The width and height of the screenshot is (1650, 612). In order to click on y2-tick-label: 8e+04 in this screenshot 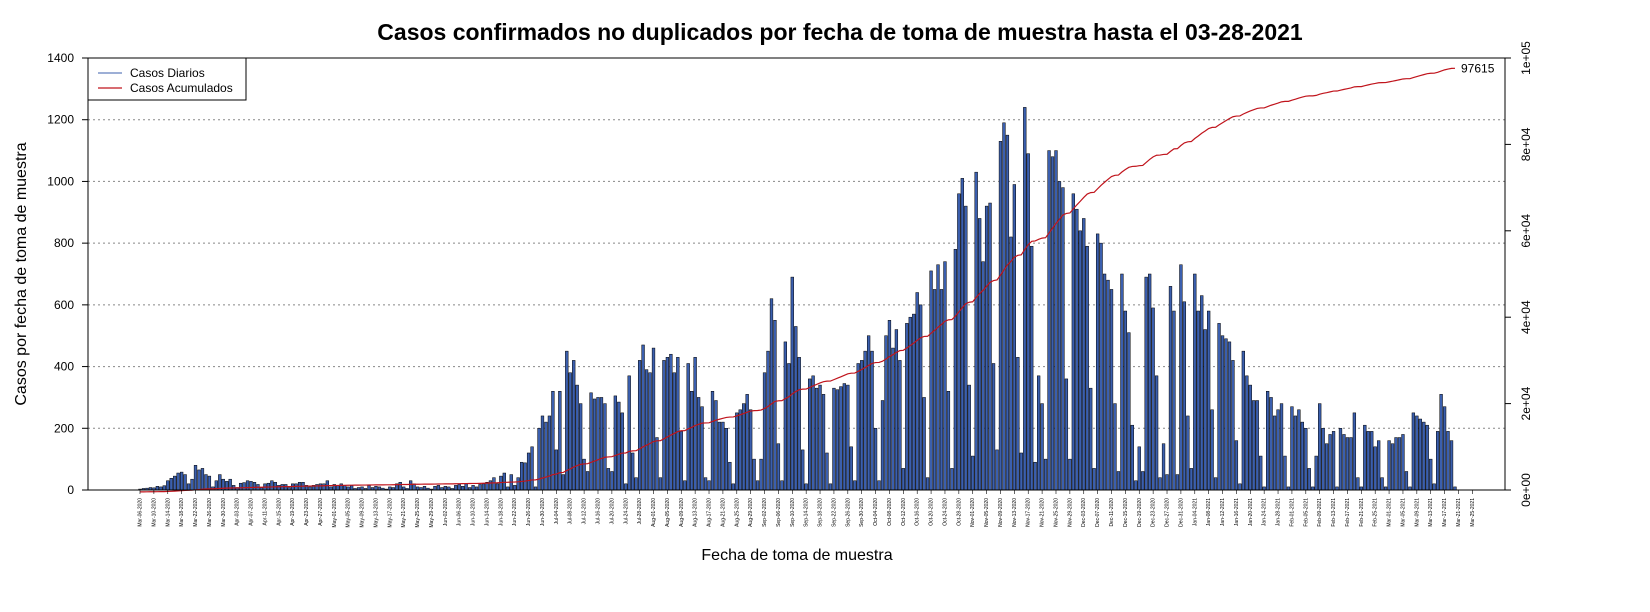, I will do `click(1526, 144)`.